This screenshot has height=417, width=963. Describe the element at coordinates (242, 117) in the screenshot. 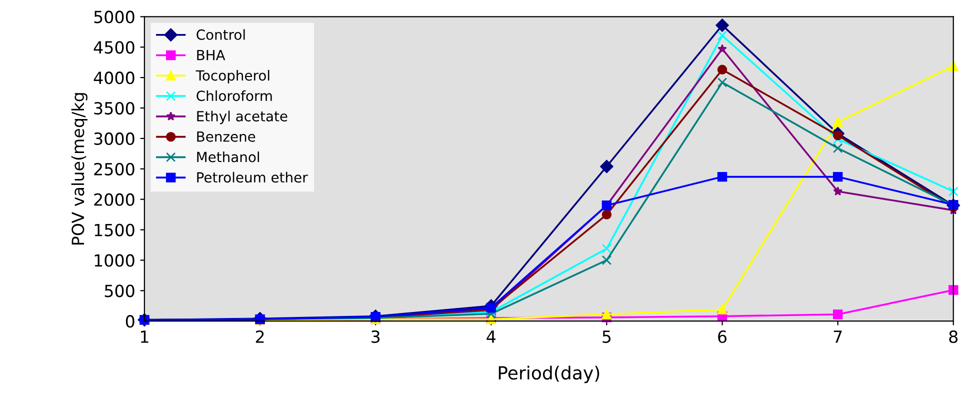

I see `legend-label: Ethyl acetate` at that location.